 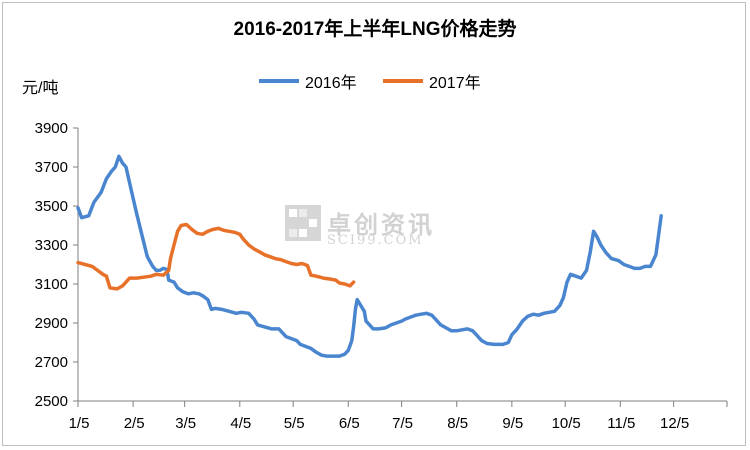 I want to click on watermark-logo-icon, so click(x=303, y=223).